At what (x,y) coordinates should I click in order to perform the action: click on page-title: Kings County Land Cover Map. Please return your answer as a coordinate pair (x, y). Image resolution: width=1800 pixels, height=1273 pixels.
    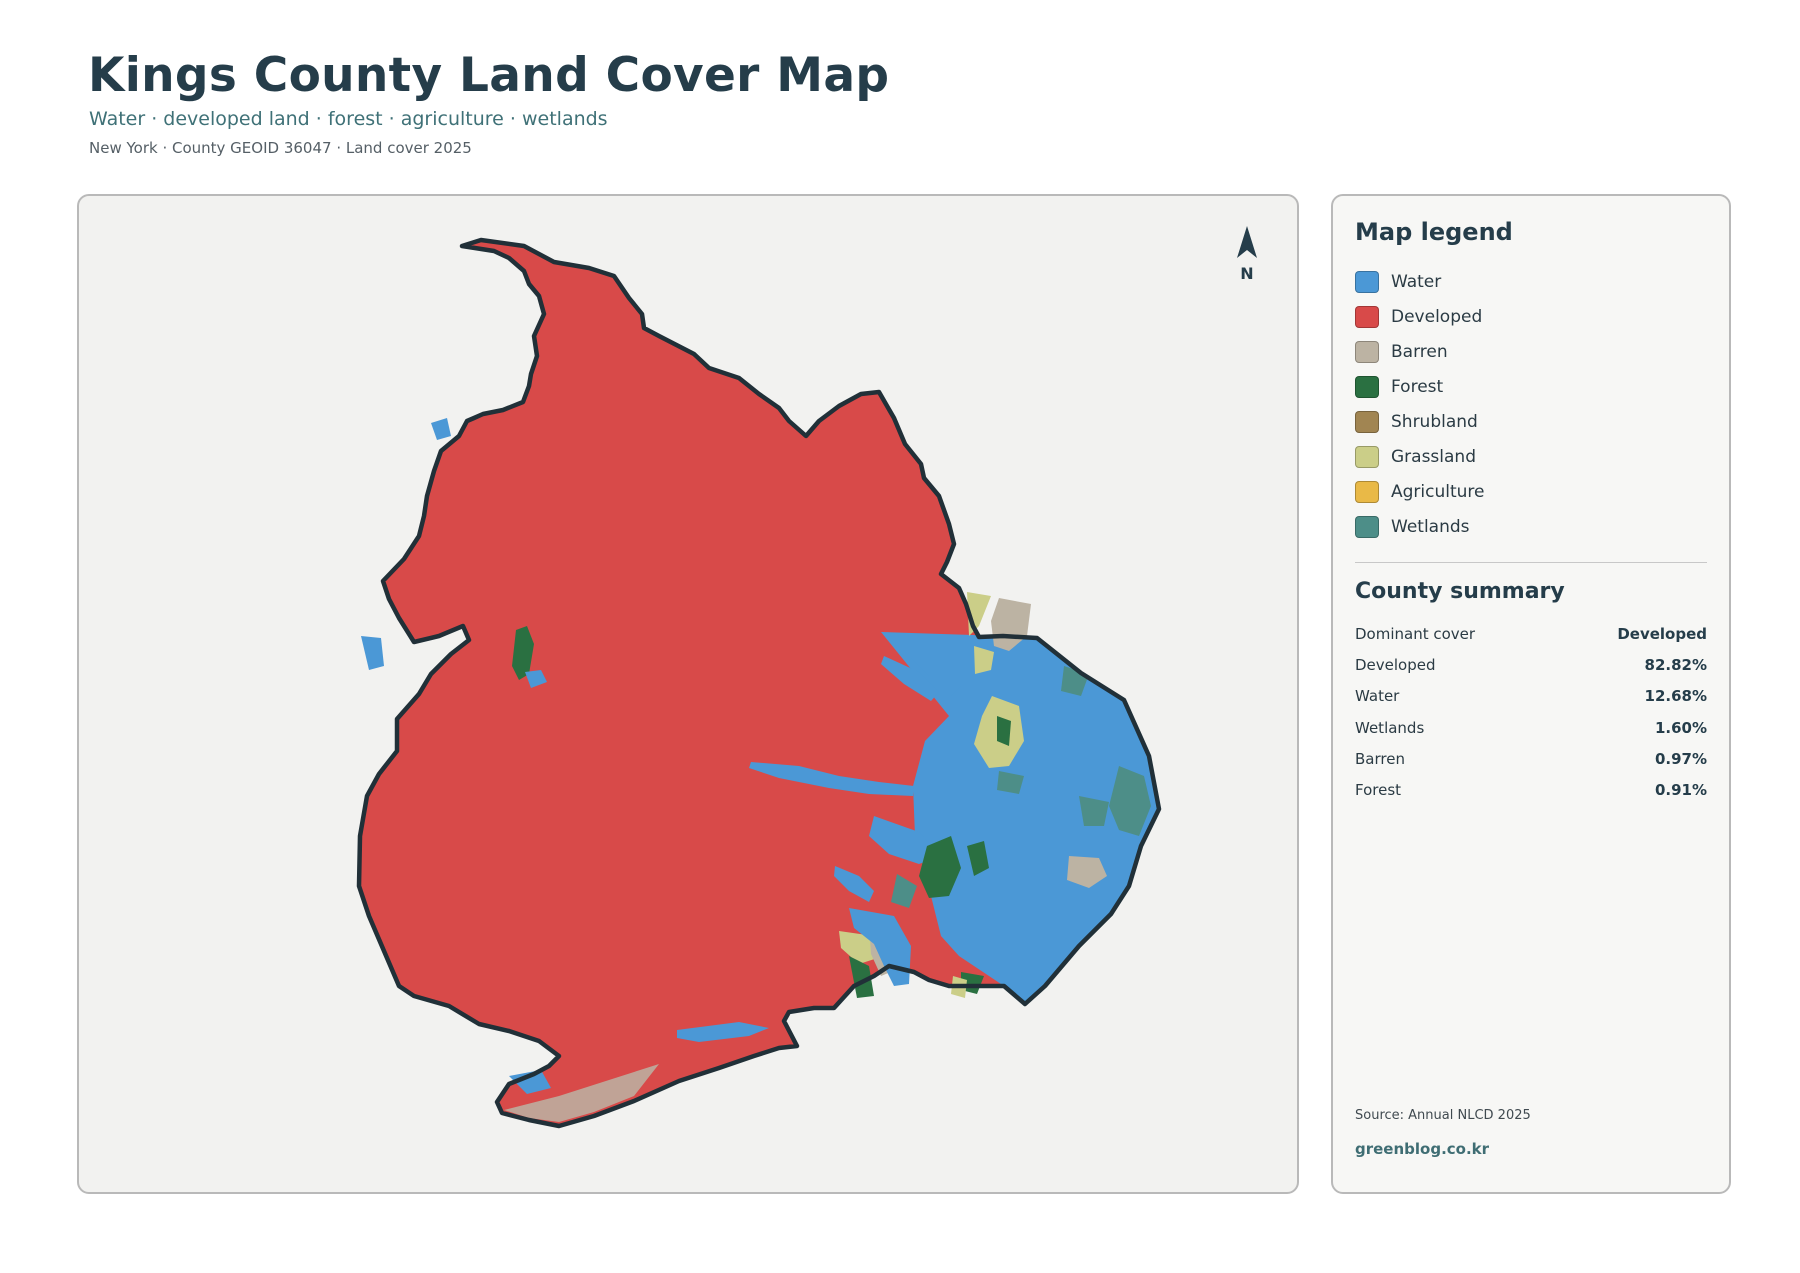
    Looking at the image, I should click on (489, 75).